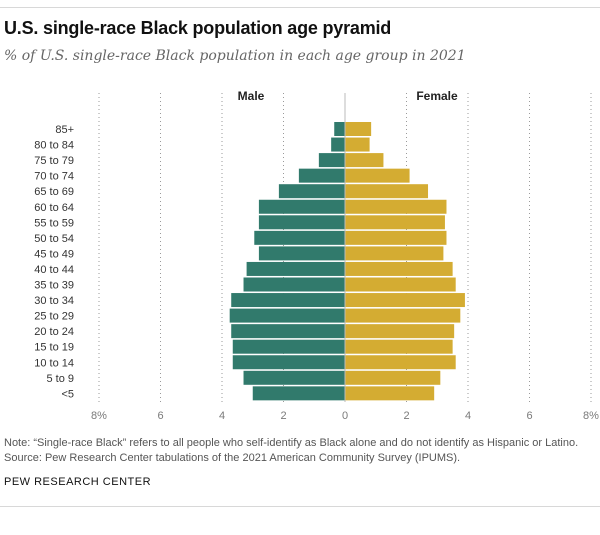 The height and width of the screenshot is (535, 600). I want to click on age-group-label: 5 to 9, so click(60, 379).